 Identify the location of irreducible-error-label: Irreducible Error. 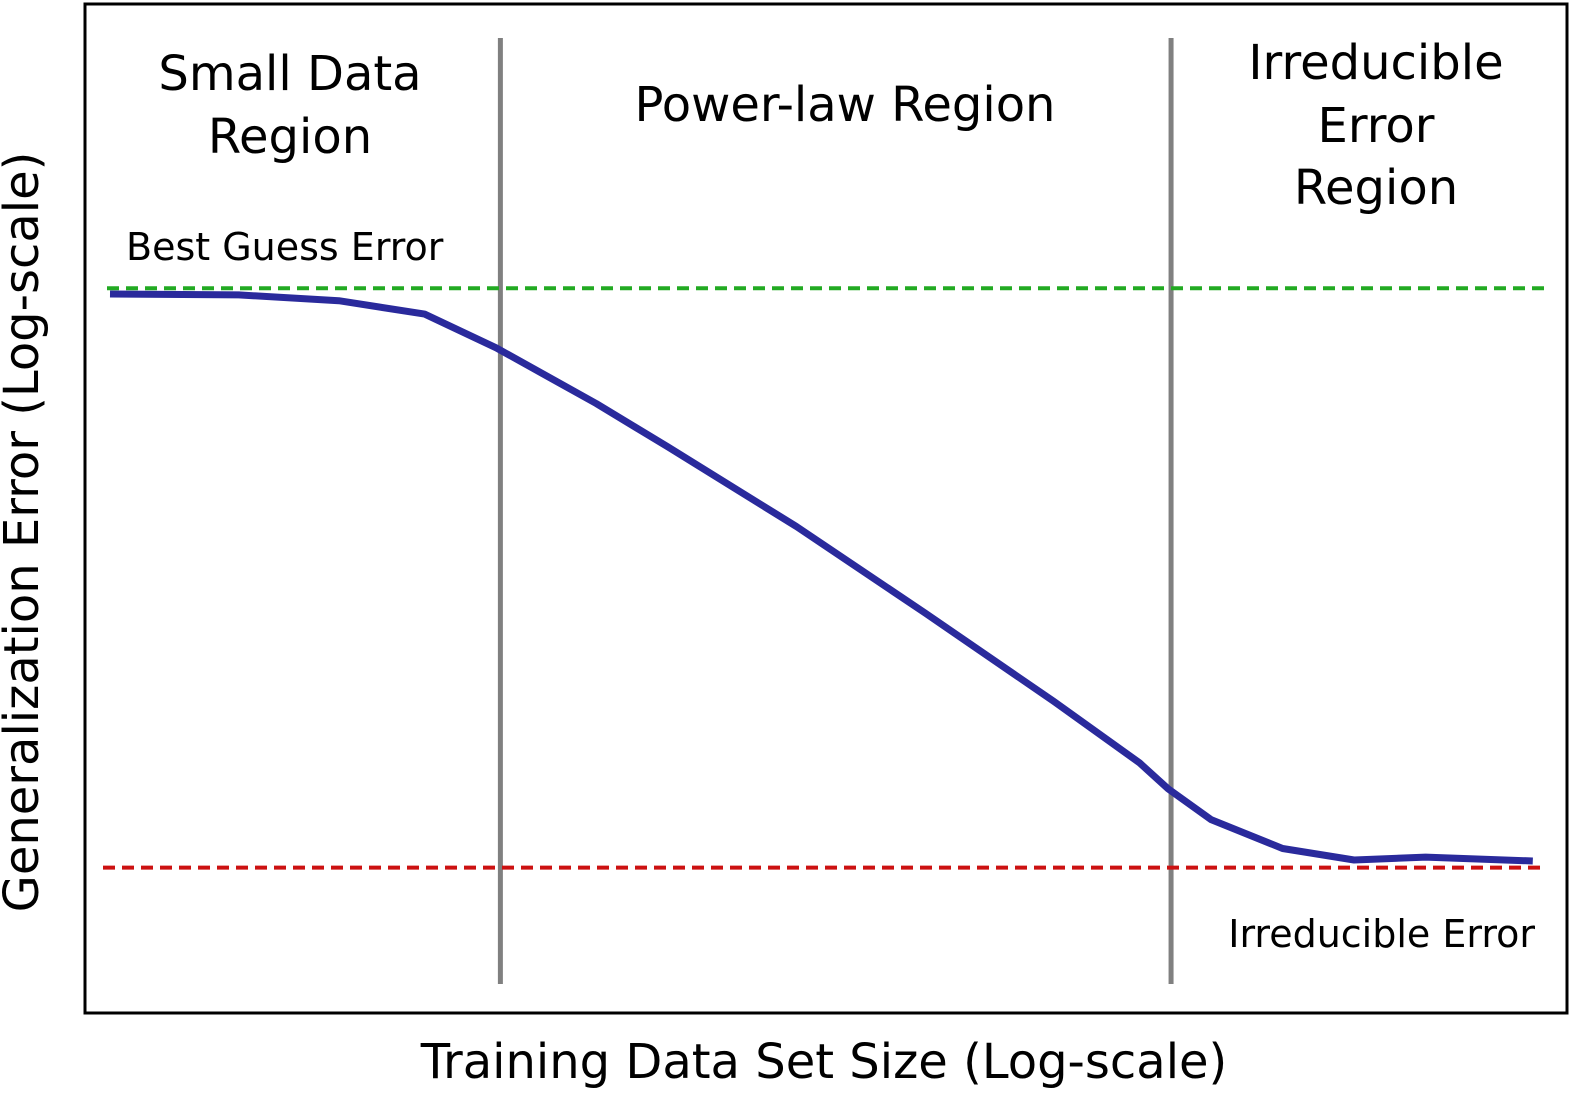
(1381, 934).